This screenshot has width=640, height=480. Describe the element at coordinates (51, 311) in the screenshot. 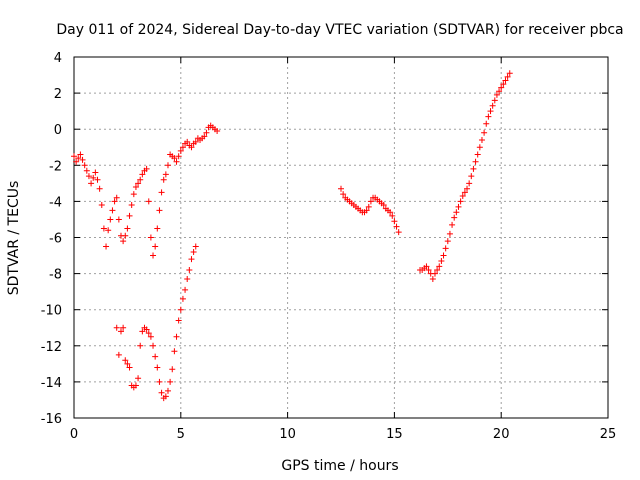

I see `y-tick-label: -10` at that location.